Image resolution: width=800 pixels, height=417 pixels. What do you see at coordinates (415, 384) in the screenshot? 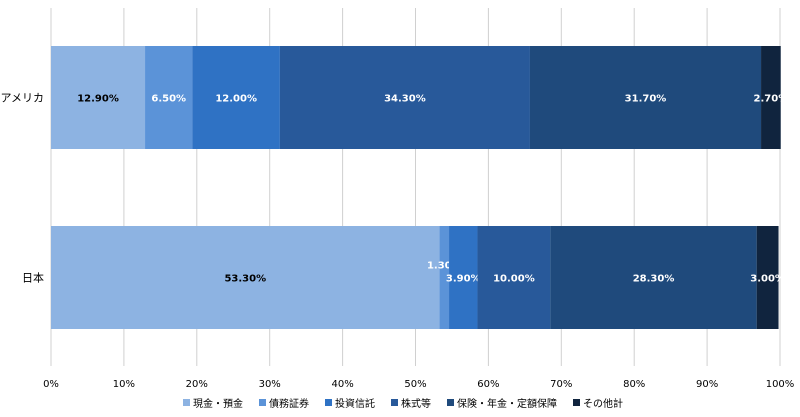
I see `x-tick-label: 50%` at bounding box center [415, 384].